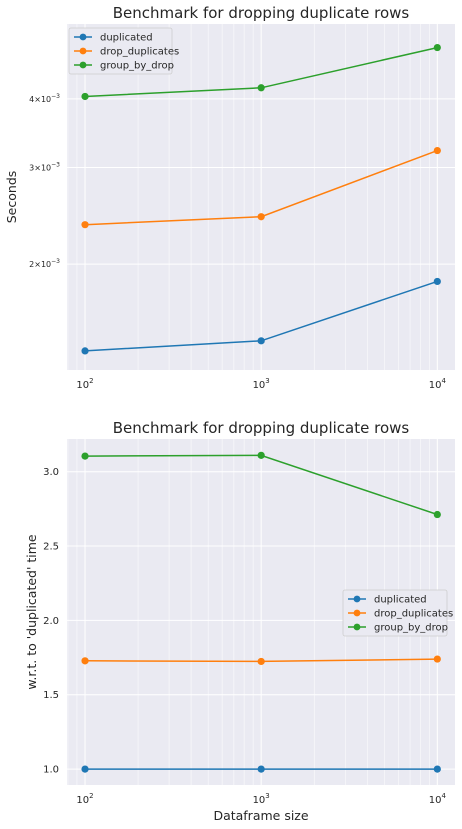 This screenshot has width=462, height=829. What do you see at coordinates (51, 695) in the screenshot?
I see `y-tick-label: 1.5` at bounding box center [51, 695].